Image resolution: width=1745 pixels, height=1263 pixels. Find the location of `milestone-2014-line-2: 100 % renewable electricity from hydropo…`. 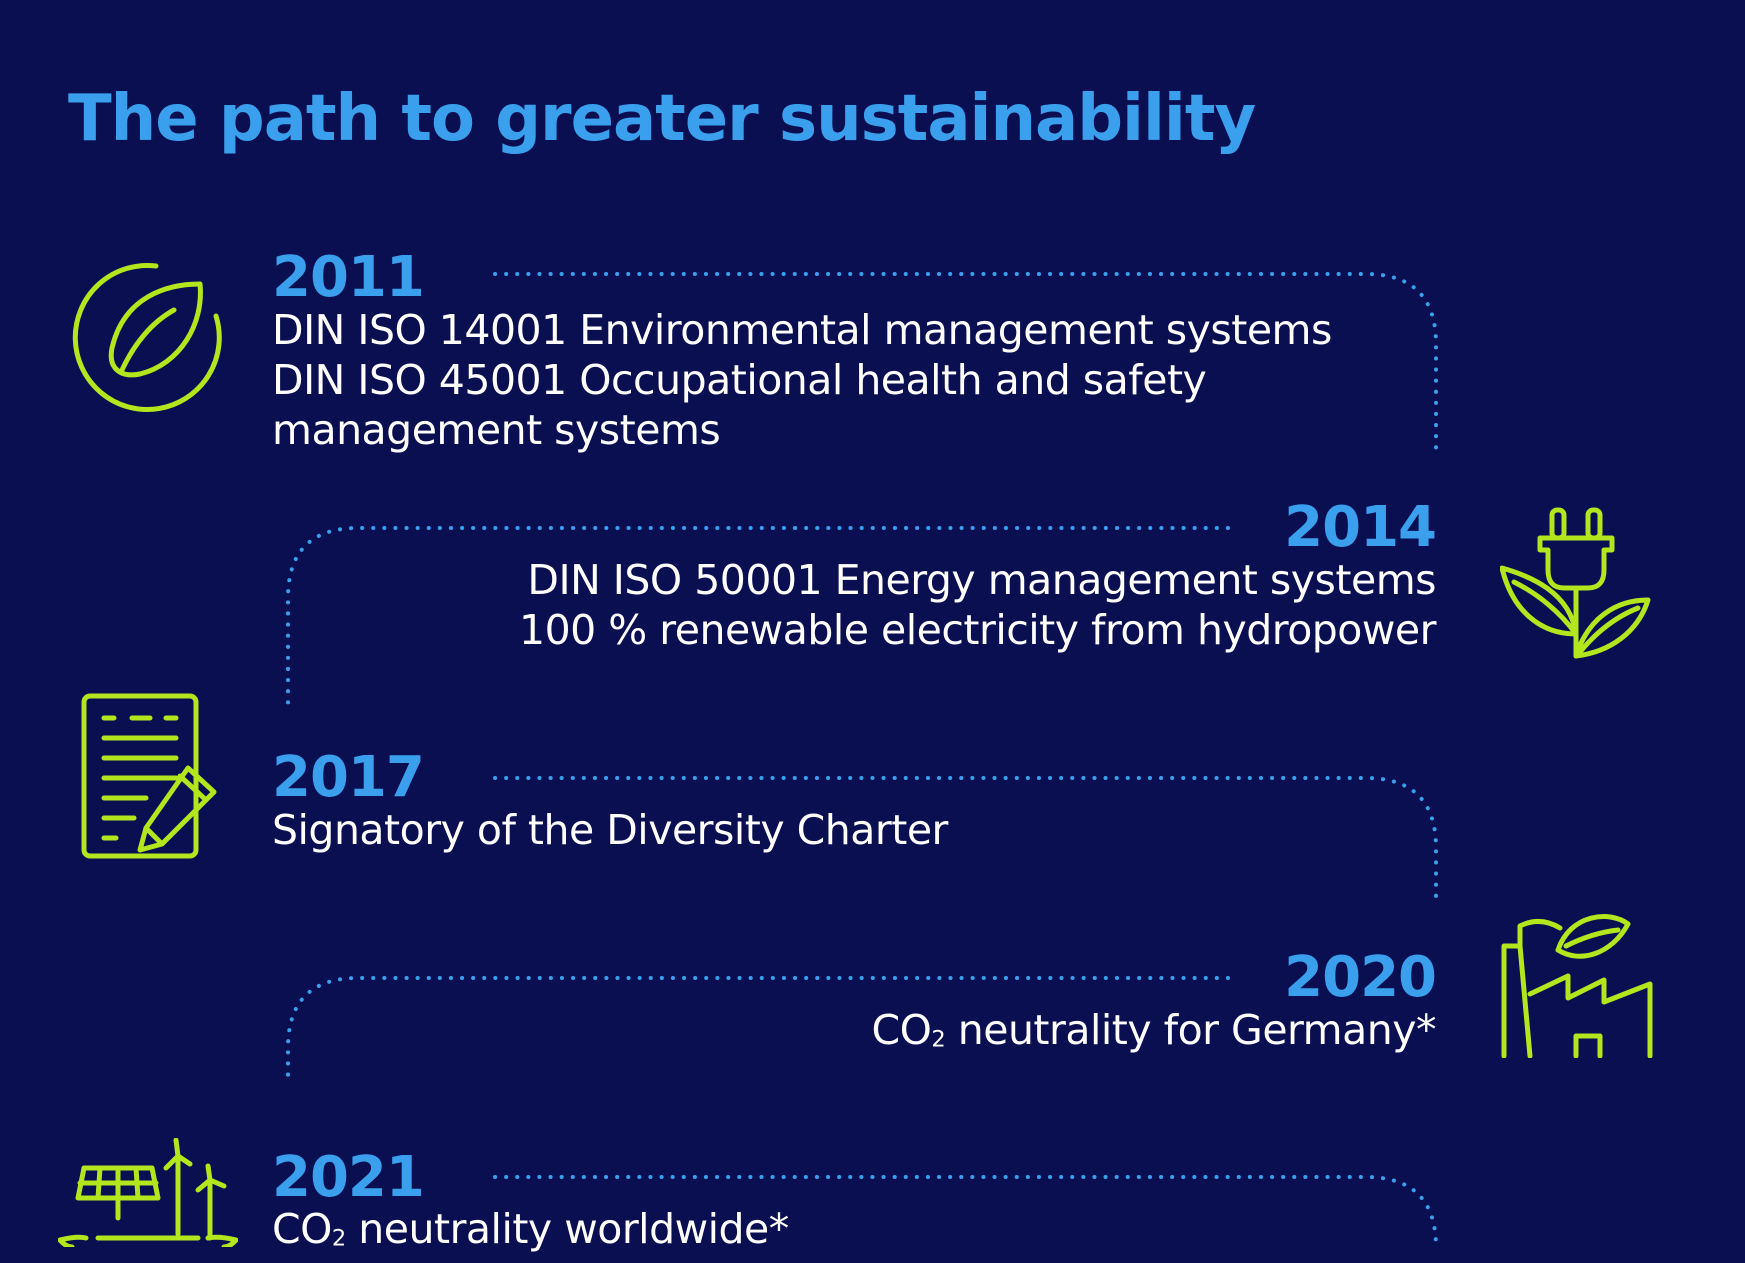

milestone-2014-line-2: 100 % renewable electricity from hydropo… is located at coordinates (978, 630).